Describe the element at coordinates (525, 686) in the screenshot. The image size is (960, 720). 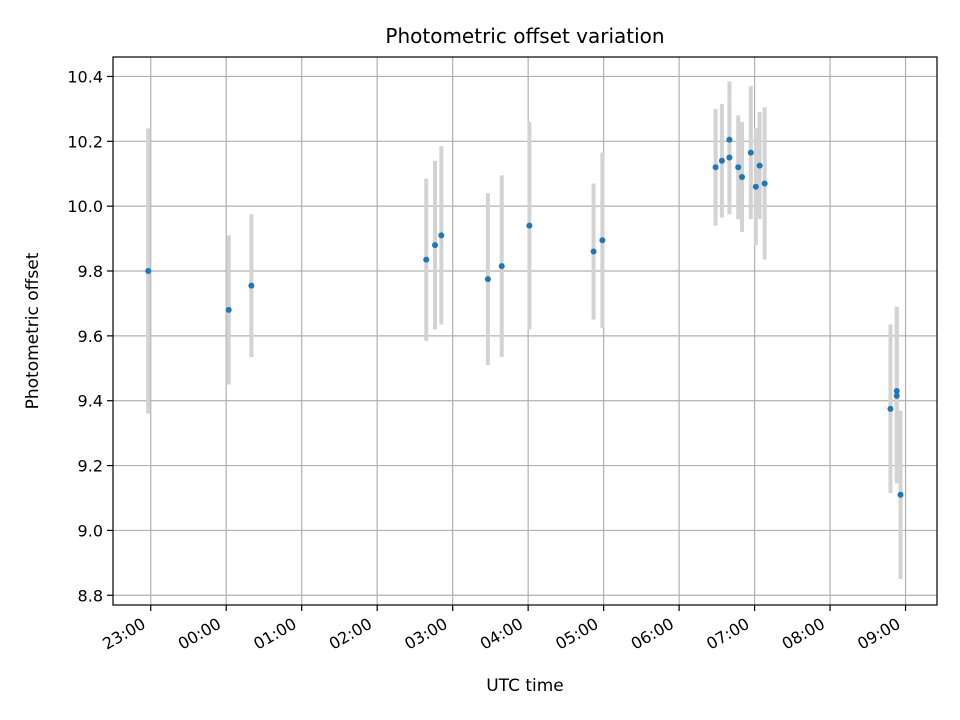
I see `x-axis-title: UTC time` at that location.